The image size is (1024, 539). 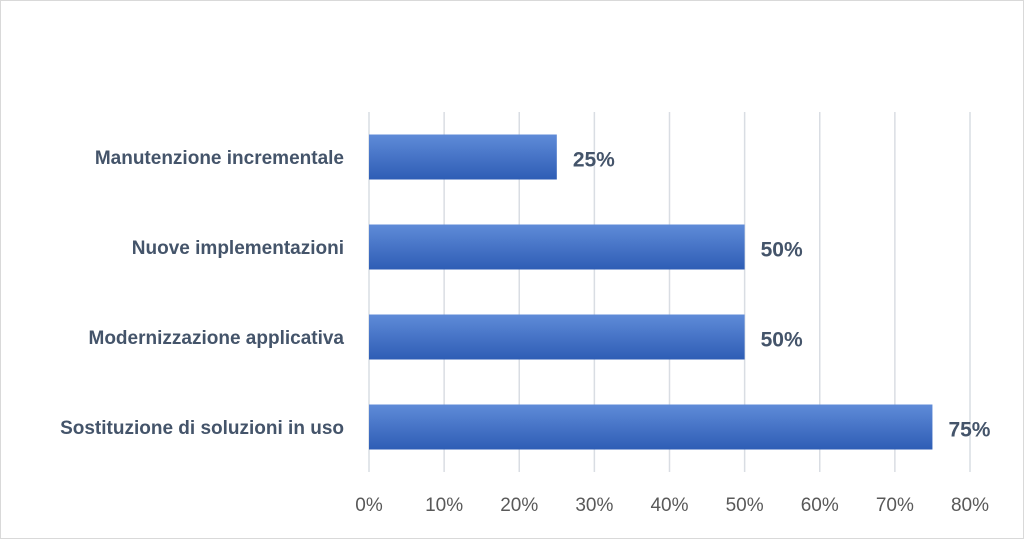 What do you see at coordinates (219, 158) in the screenshot?
I see `y-tick-label: Manutenzione incrementale` at bounding box center [219, 158].